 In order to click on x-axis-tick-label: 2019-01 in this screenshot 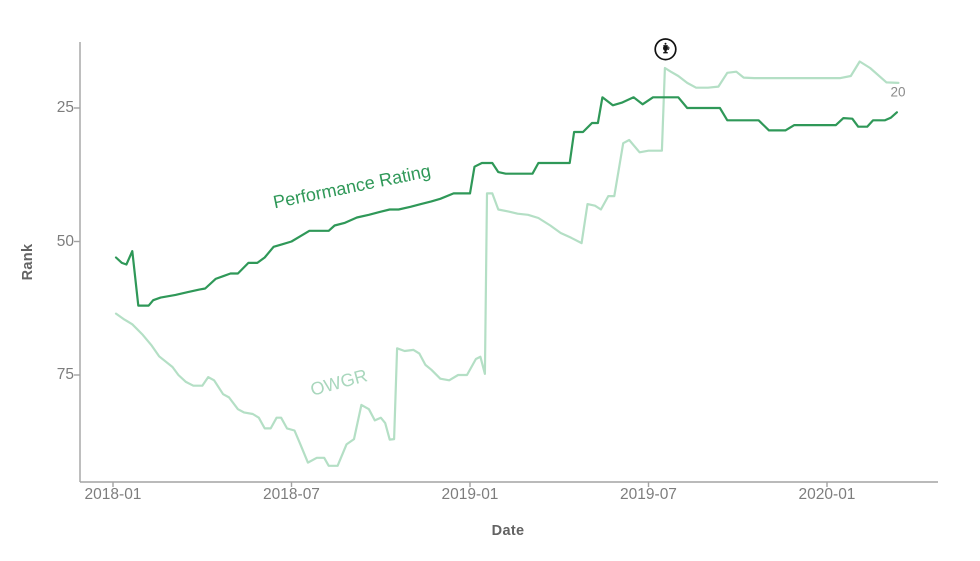, I will do `click(470, 494)`.